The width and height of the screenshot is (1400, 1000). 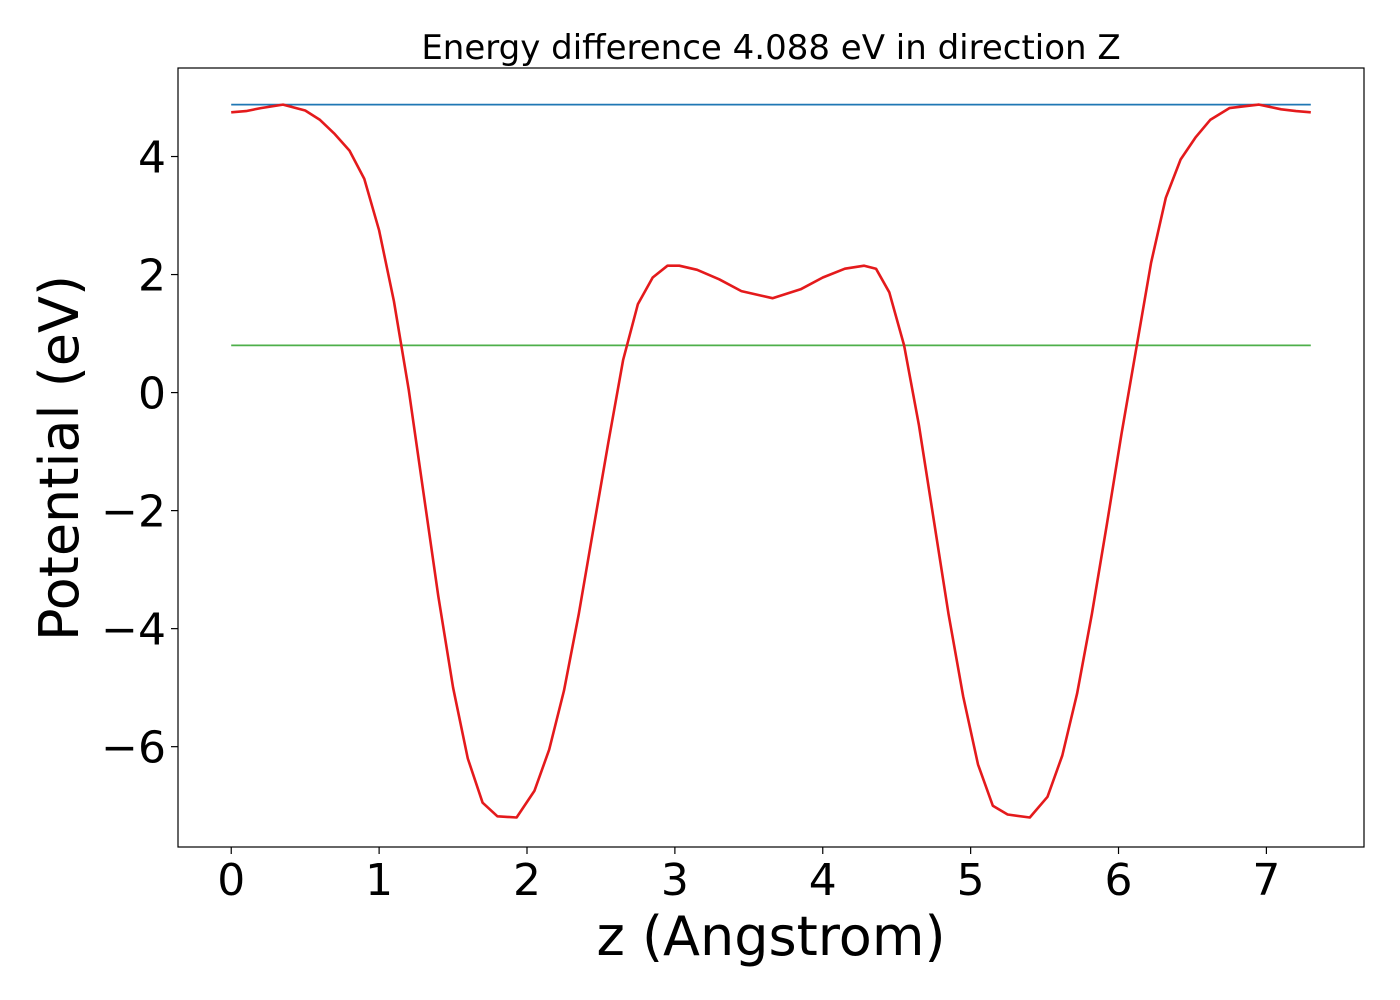 What do you see at coordinates (770, 936) in the screenshot?
I see `x-axis-label: z (Angstrom)` at bounding box center [770, 936].